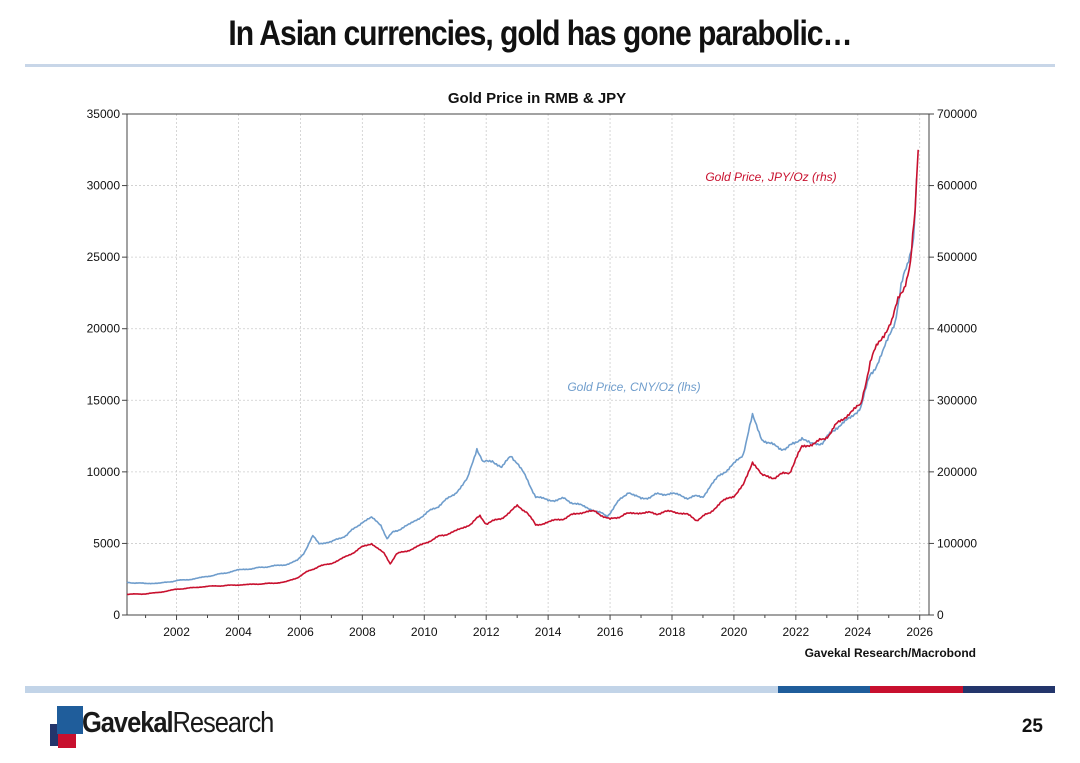  Describe the element at coordinates (1009, 689) in the screenshot. I see `footer-bar-navy` at that location.